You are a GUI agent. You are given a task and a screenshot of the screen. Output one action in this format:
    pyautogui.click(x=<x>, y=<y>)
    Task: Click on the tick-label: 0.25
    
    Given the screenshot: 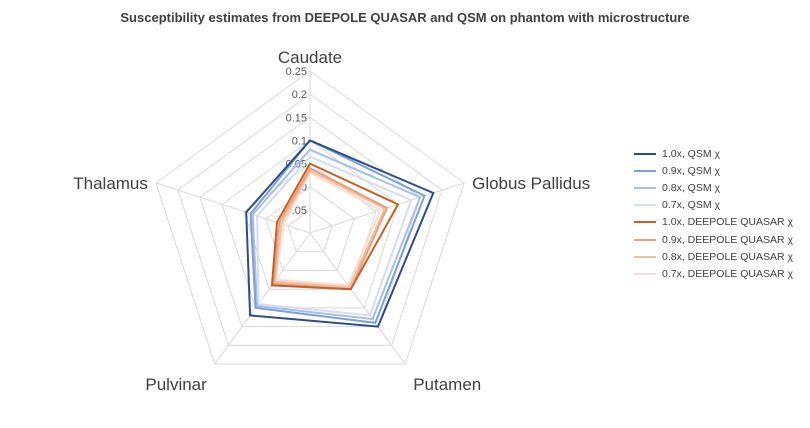 What is the action you would take?
    pyautogui.click(x=296, y=72)
    